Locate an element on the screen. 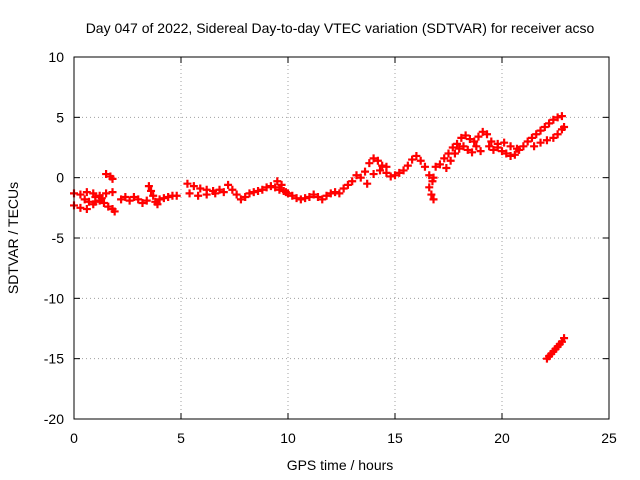 The height and width of the screenshot is (480, 640). y-tick-label: 10 is located at coordinates (56, 57).